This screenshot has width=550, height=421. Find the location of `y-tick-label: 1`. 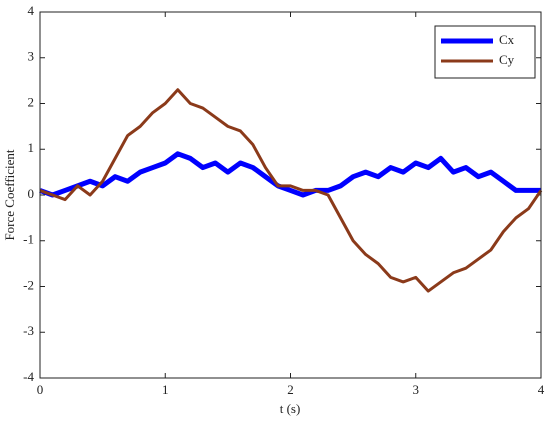

y-tick-label: 1 is located at coordinates (31, 147).